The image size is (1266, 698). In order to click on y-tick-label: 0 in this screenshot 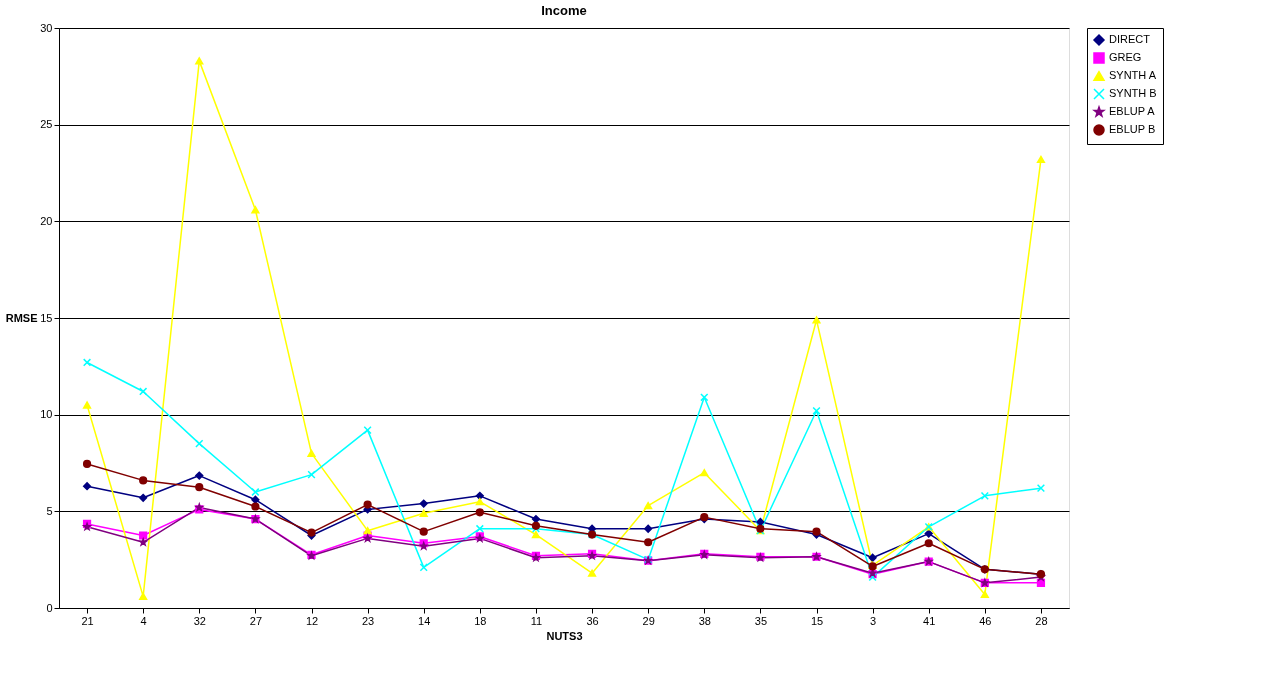, I will do `click(49, 607)`.